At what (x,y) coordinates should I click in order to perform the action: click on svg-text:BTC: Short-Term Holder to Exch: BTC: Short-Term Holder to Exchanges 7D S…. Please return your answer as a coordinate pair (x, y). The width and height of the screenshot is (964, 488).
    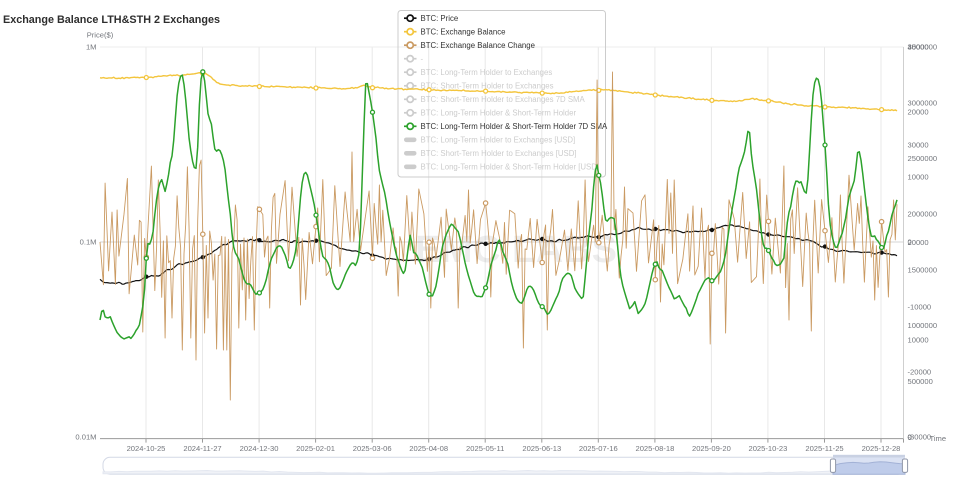
    Looking at the image, I should click on (503, 99).